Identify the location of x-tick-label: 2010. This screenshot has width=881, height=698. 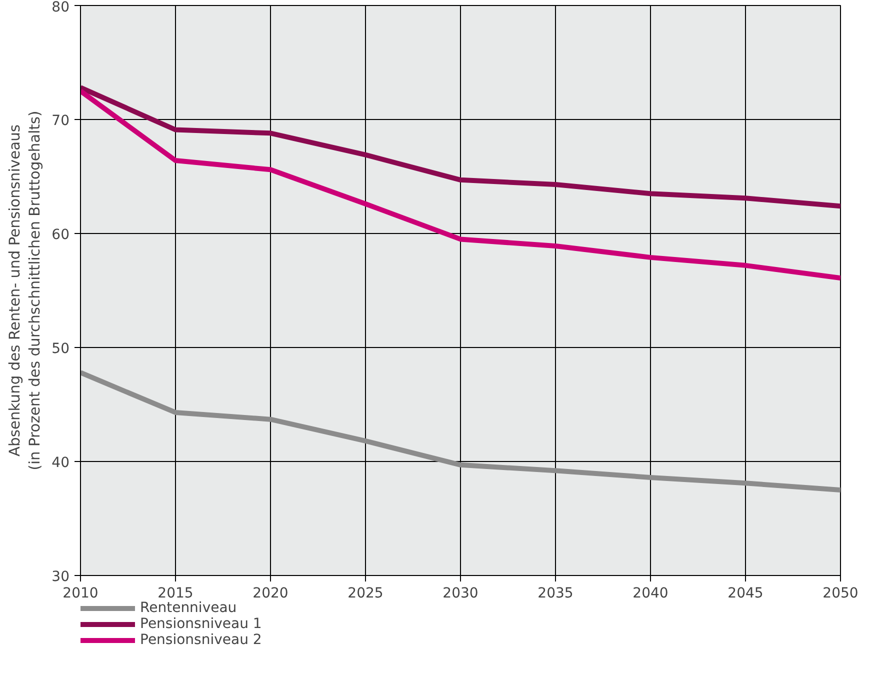
(80, 594).